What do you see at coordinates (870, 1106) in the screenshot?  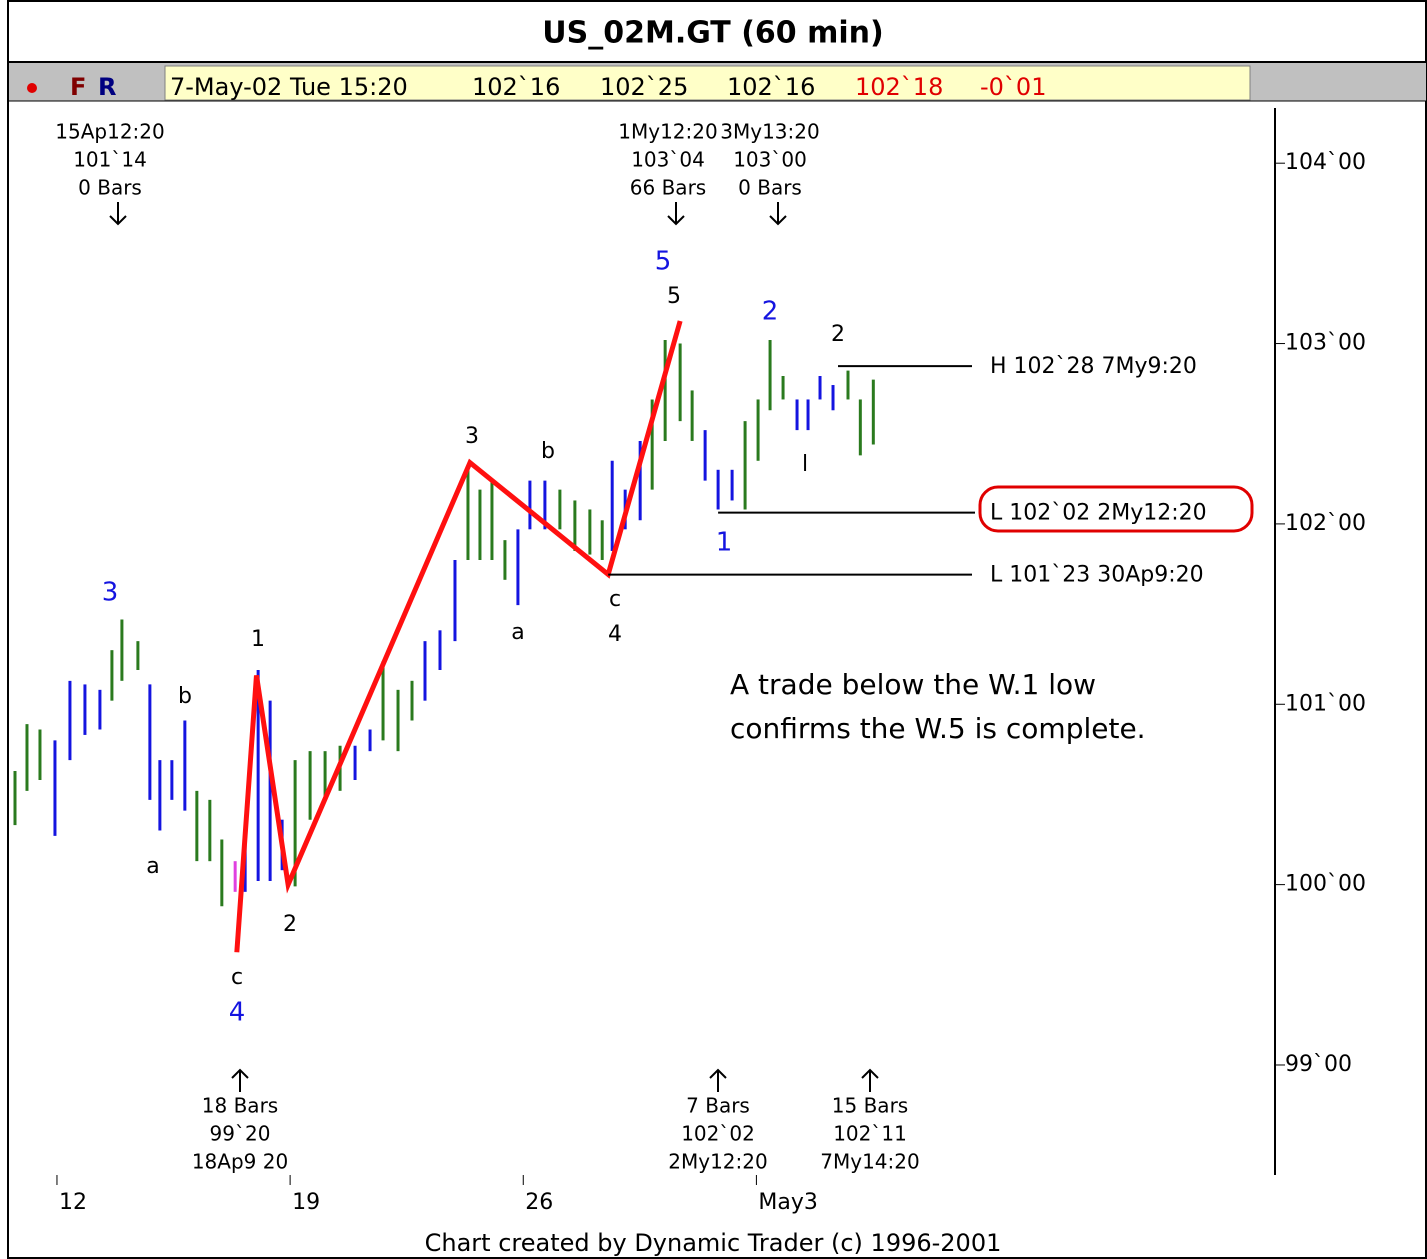 I see `bottom-callout: 15 Bars` at bounding box center [870, 1106].